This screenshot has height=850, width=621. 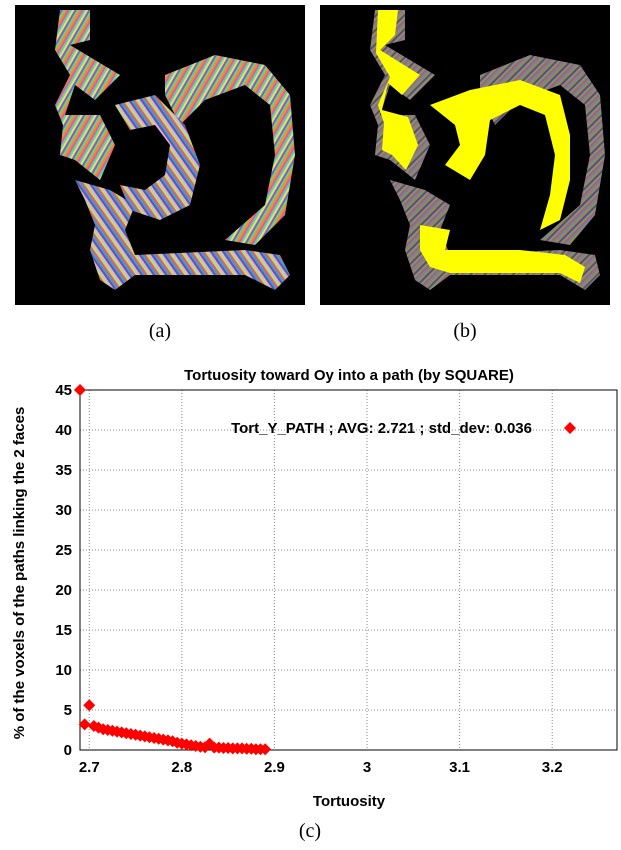 I want to click on path-image-a, so click(x=175, y=150).